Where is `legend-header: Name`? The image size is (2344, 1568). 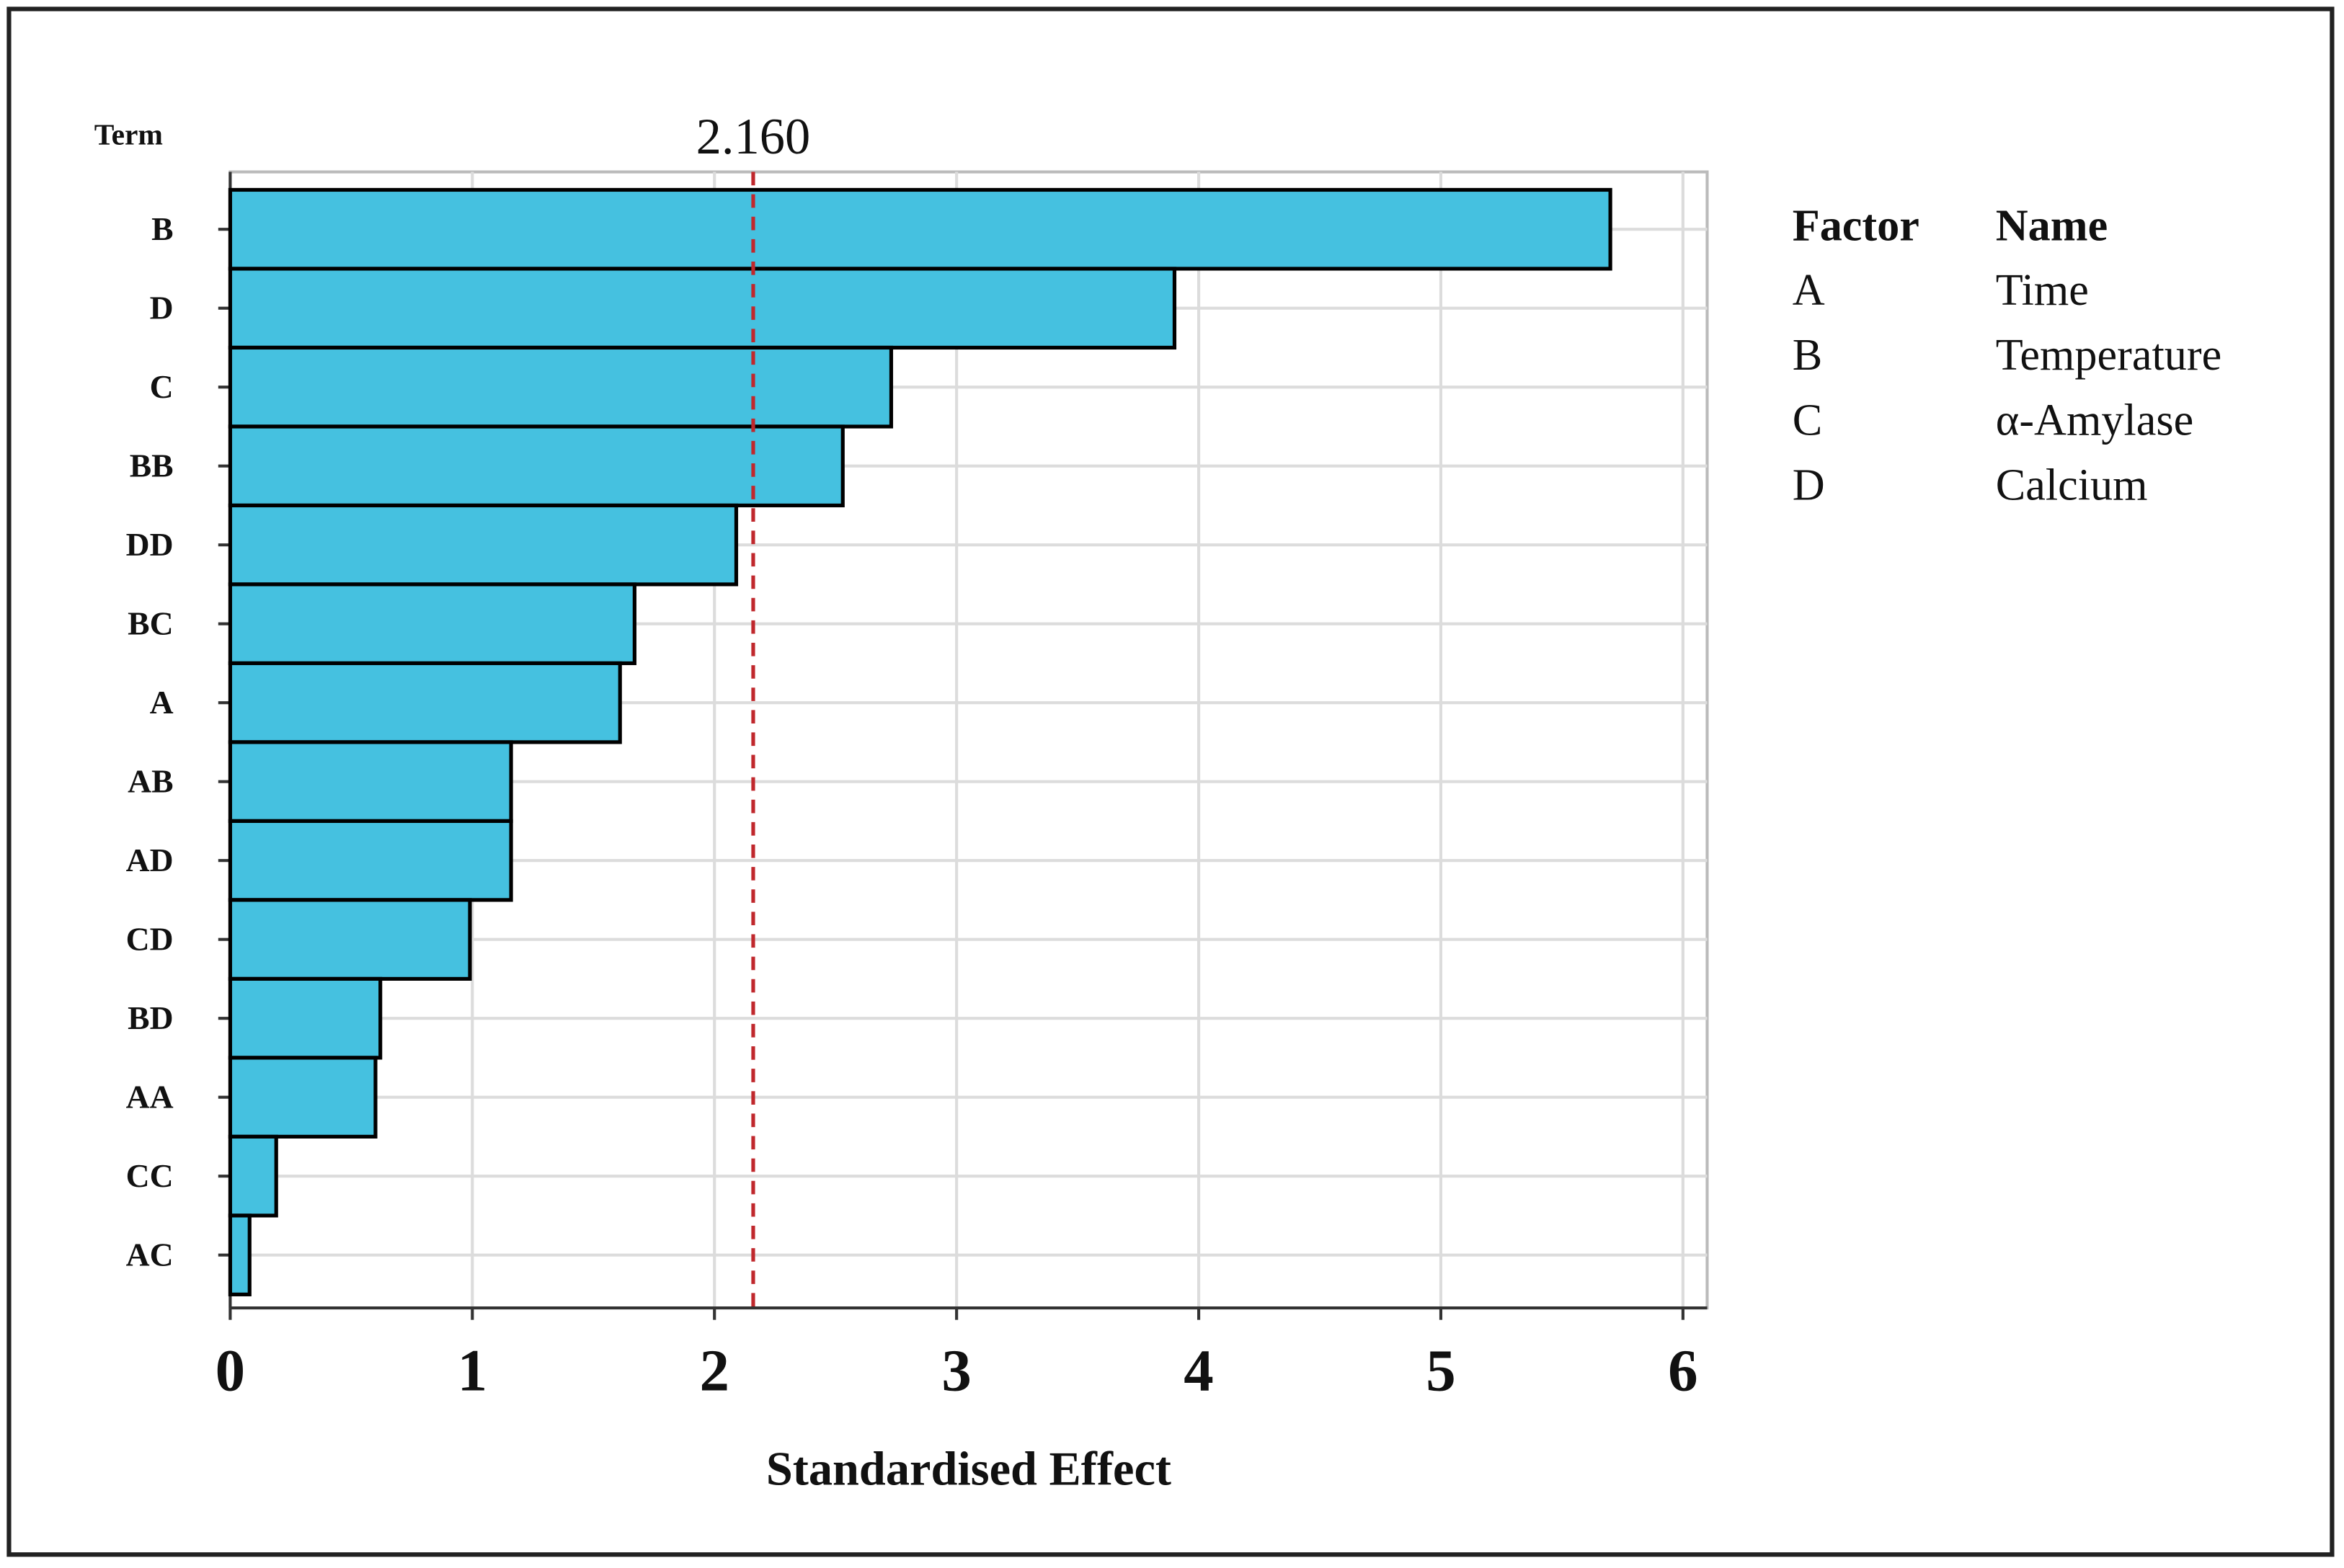
legend-header: Name is located at coordinates (2052, 226).